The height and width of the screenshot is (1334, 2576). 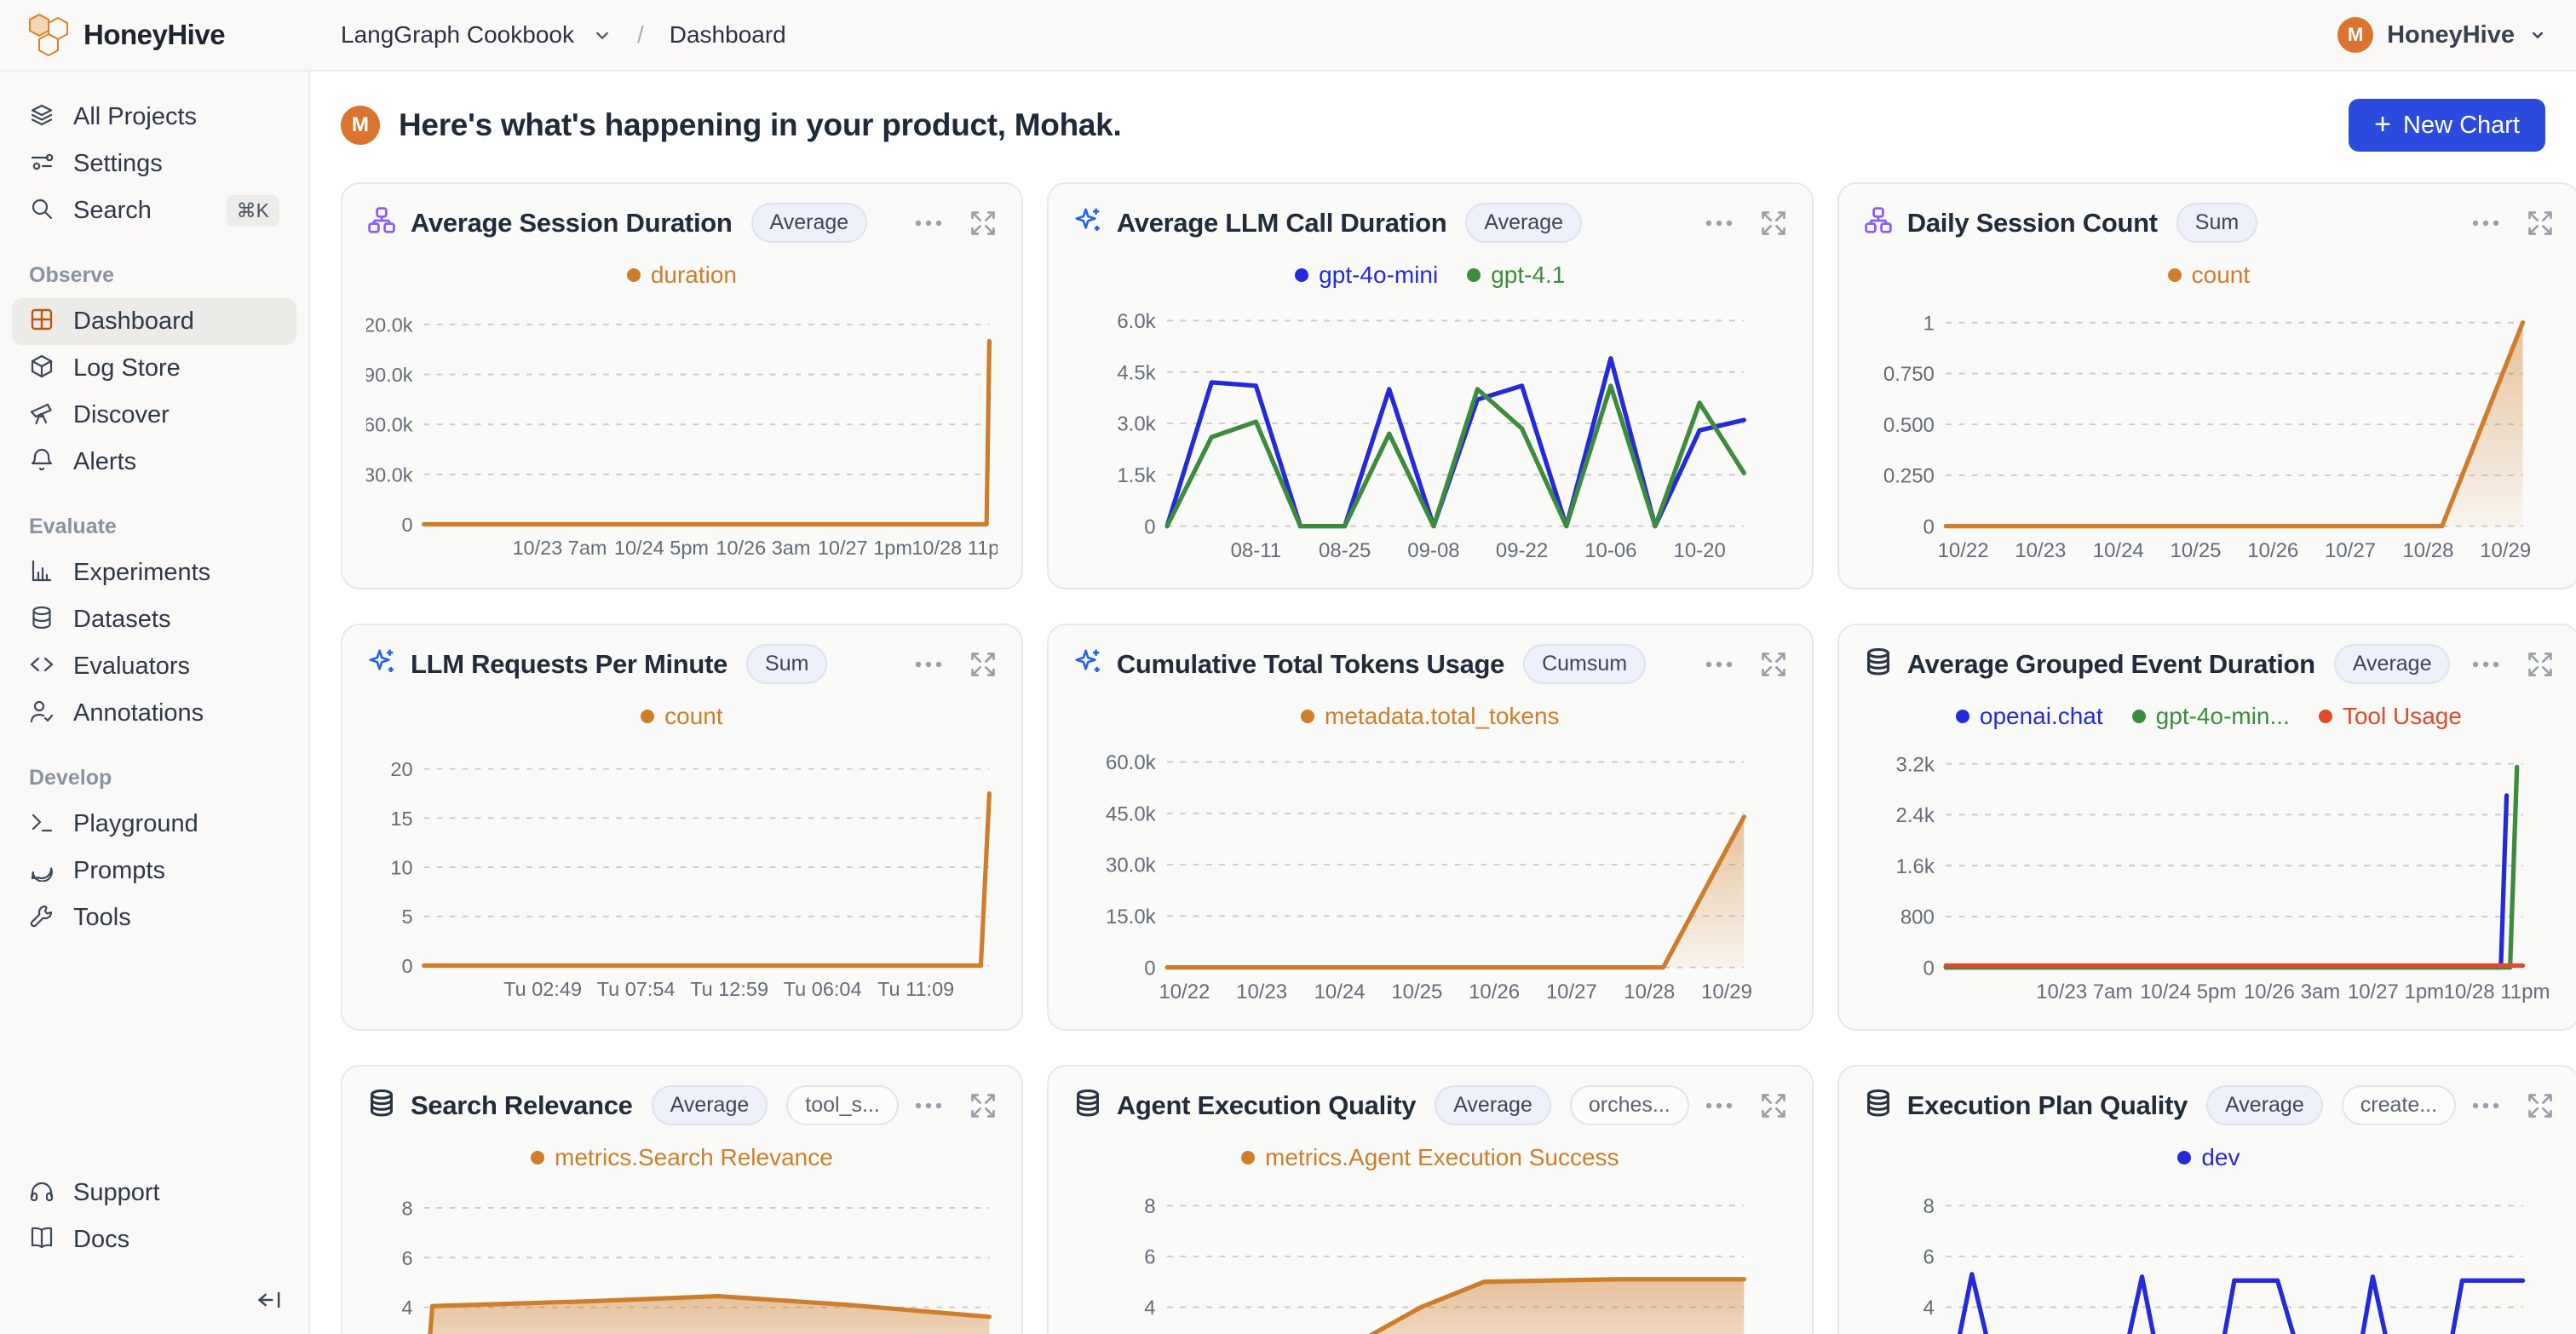 I want to click on legend-dot-icon, so click(x=1474, y=275).